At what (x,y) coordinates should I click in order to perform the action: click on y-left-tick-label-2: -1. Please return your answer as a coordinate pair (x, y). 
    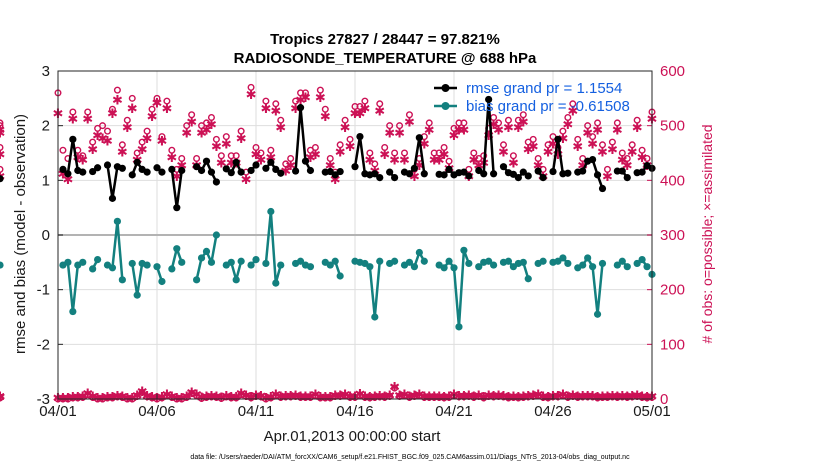
    Looking at the image, I should click on (43, 290).